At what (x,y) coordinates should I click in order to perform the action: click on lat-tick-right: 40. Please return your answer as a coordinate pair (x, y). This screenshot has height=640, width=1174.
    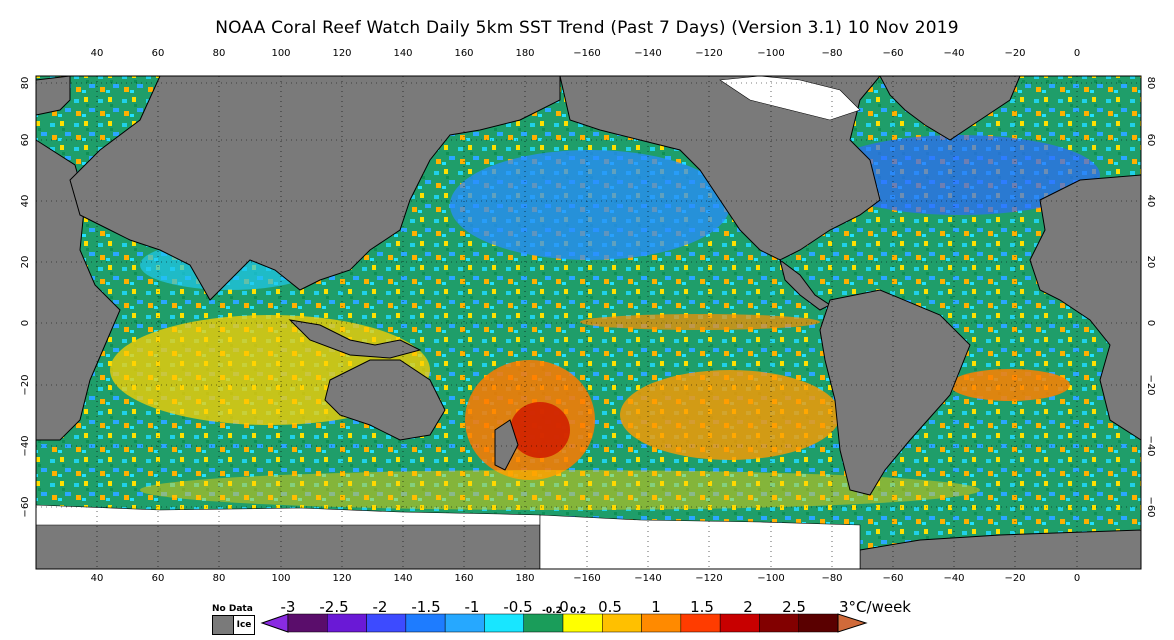
    Looking at the image, I should click on (1150, 201).